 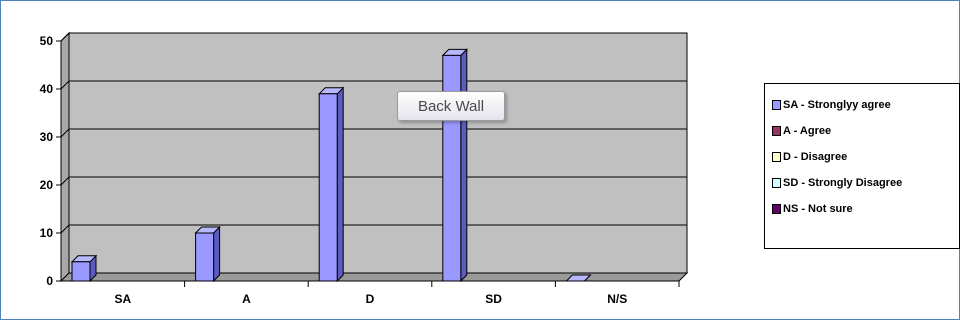 What do you see at coordinates (370, 299) in the screenshot?
I see `x-tick-label: D` at bounding box center [370, 299].